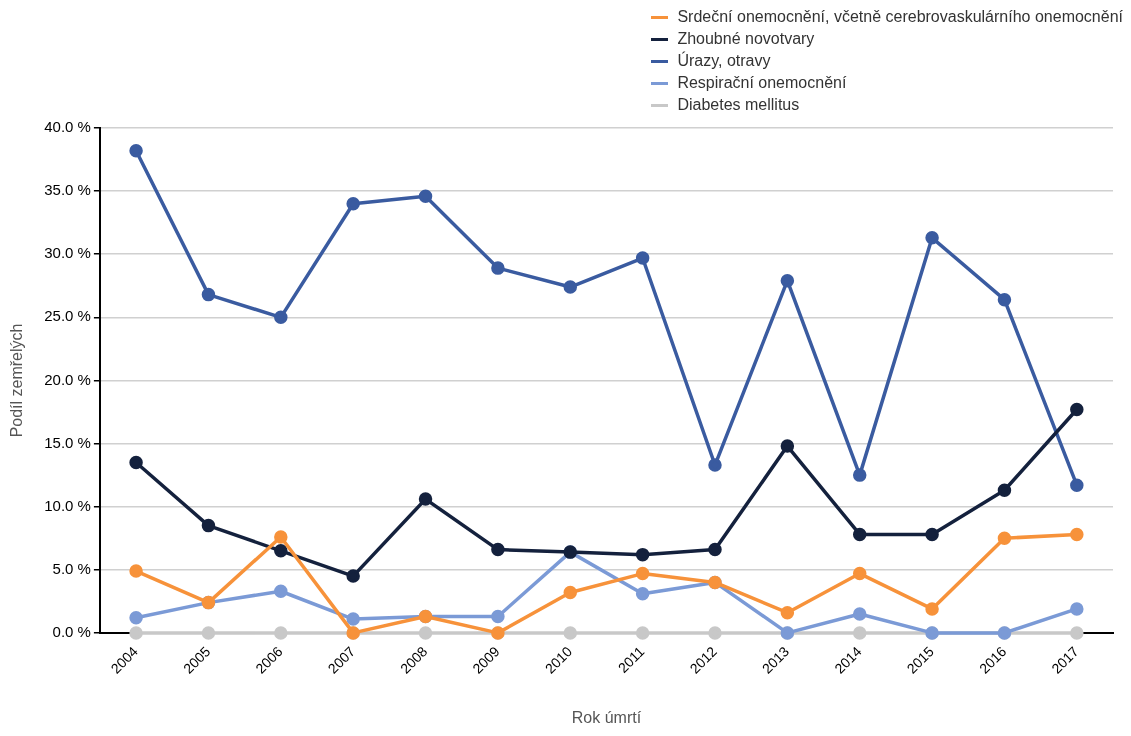 The width and height of the screenshot is (1131, 736). Describe the element at coordinates (67, 253) in the screenshot. I see `y-tick-label: 30.0 %` at that location.